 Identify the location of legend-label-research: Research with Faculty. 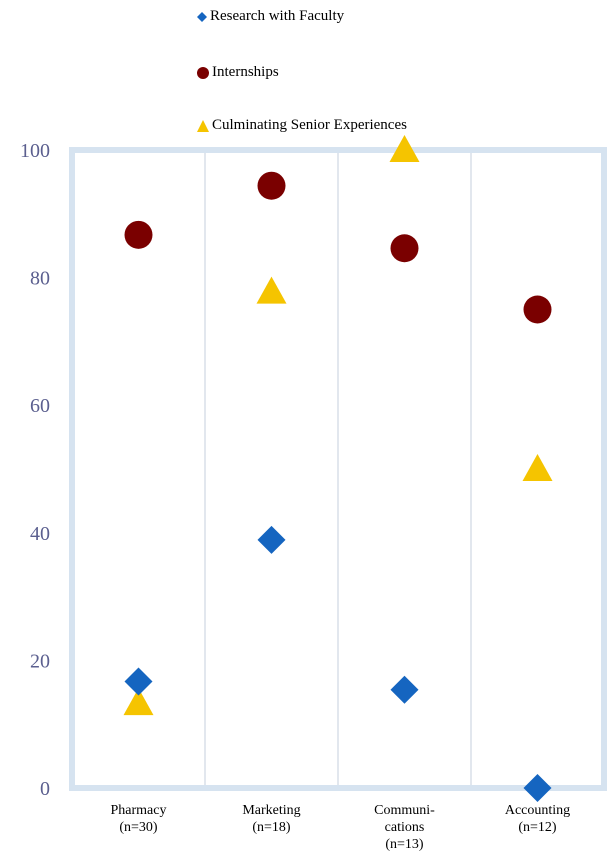
(277, 16).